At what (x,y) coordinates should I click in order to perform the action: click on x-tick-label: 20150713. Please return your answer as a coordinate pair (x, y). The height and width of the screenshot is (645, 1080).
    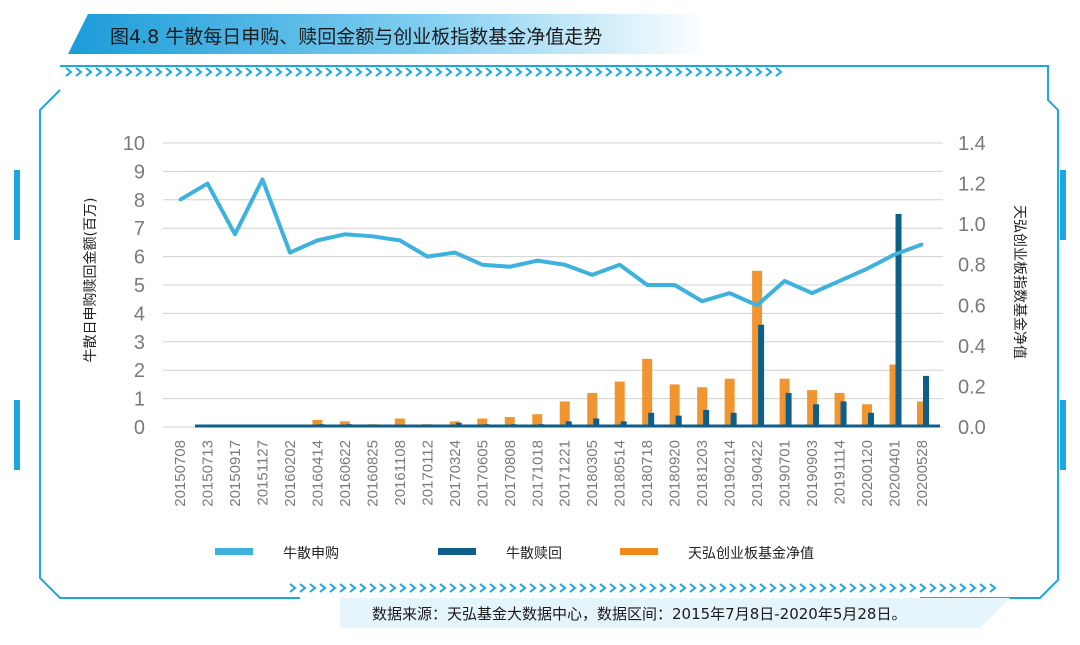
    Looking at the image, I should click on (207, 473).